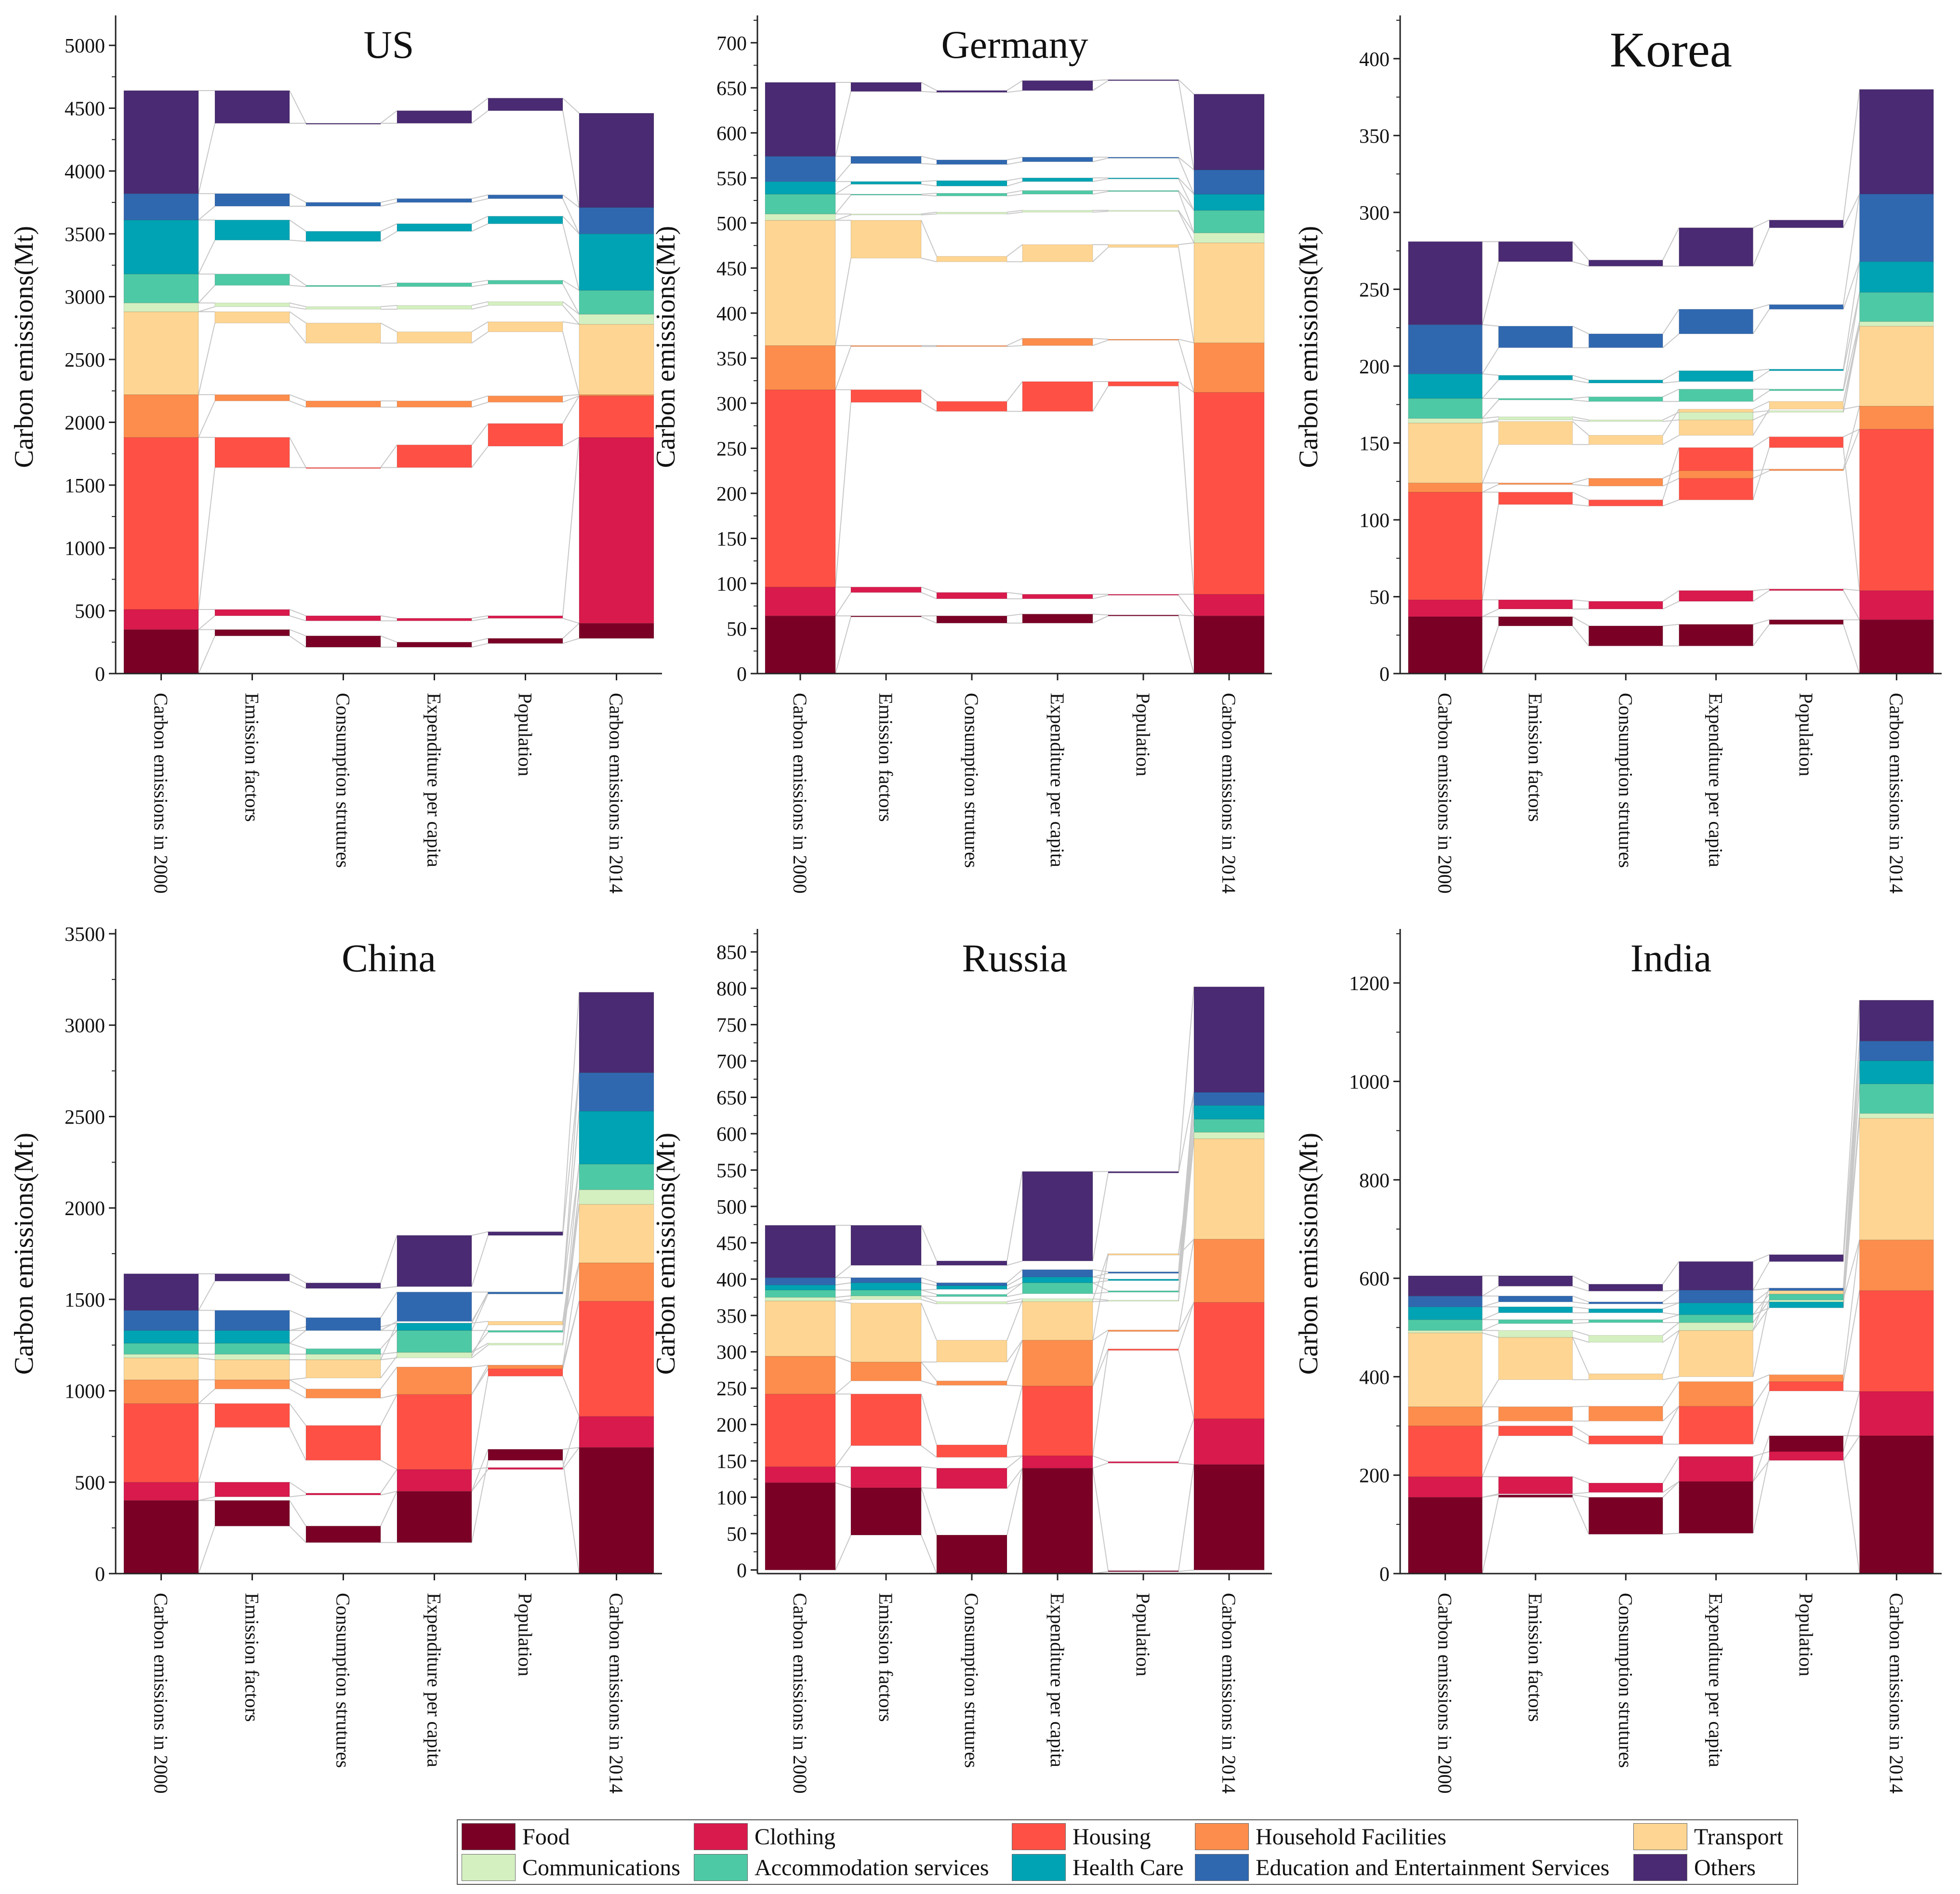  Describe the element at coordinates (1143, 735) in the screenshot. I see `germany-x-tick-label: Population` at that location.